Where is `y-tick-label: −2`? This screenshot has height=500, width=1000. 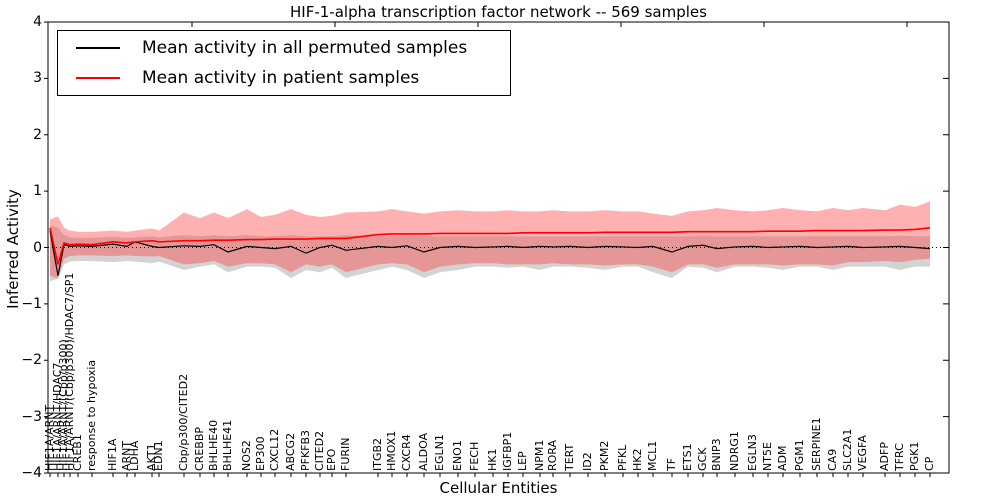 y-tick-label: −2 is located at coordinates (31, 360).